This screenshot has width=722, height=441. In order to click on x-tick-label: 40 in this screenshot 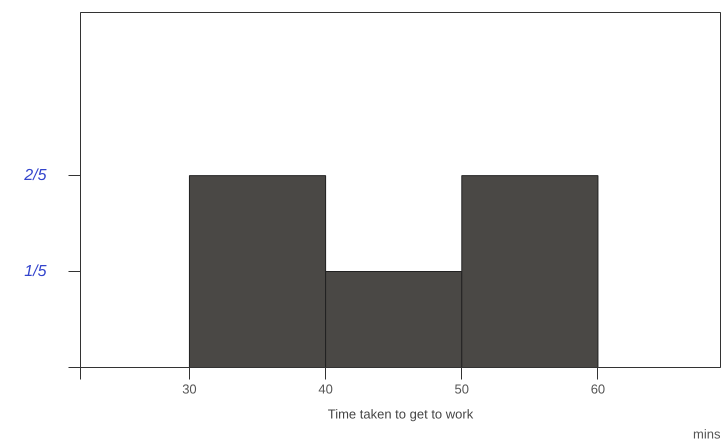, I will do `click(325, 389)`.